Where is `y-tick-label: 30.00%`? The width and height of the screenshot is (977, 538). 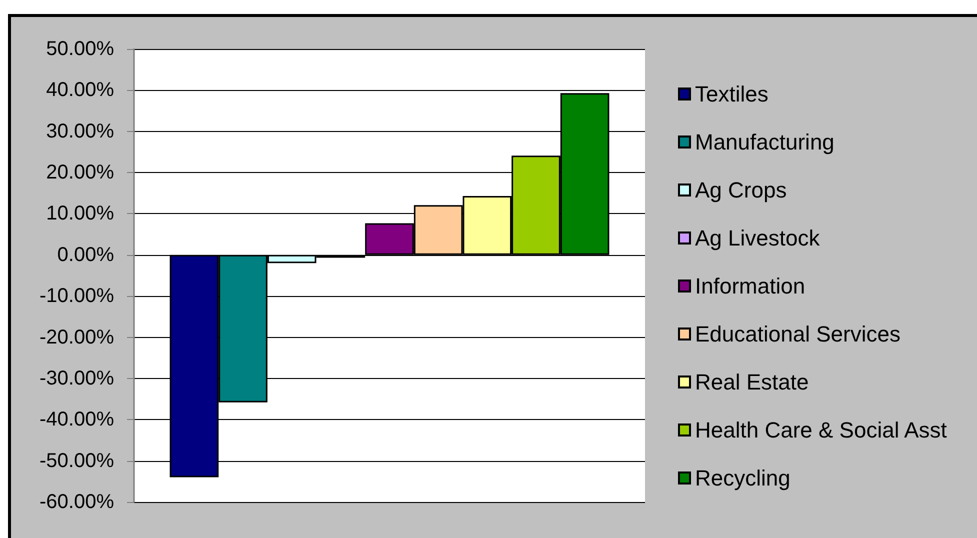 y-tick-label: 30.00% is located at coordinates (80, 131).